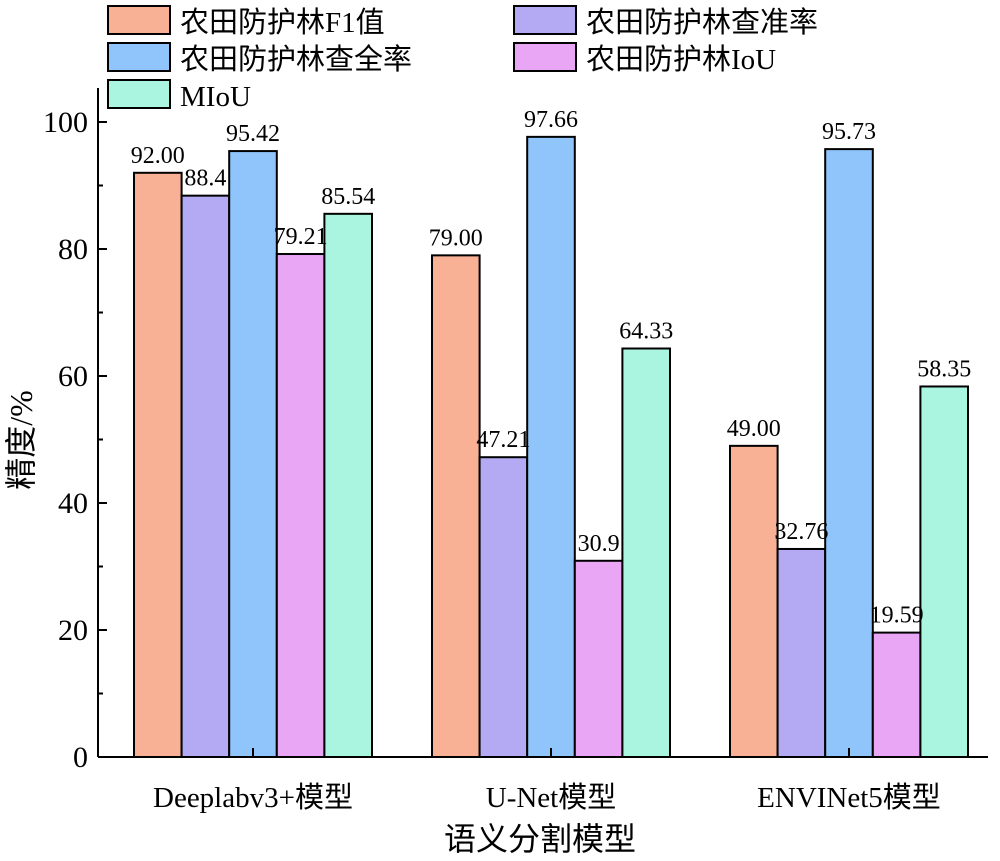 This screenshot has height=861, width=1000. Describe the element at coordinates (849, 797) in the screenshot. I see `x-tick-label: ENVINet5模型` at that location.